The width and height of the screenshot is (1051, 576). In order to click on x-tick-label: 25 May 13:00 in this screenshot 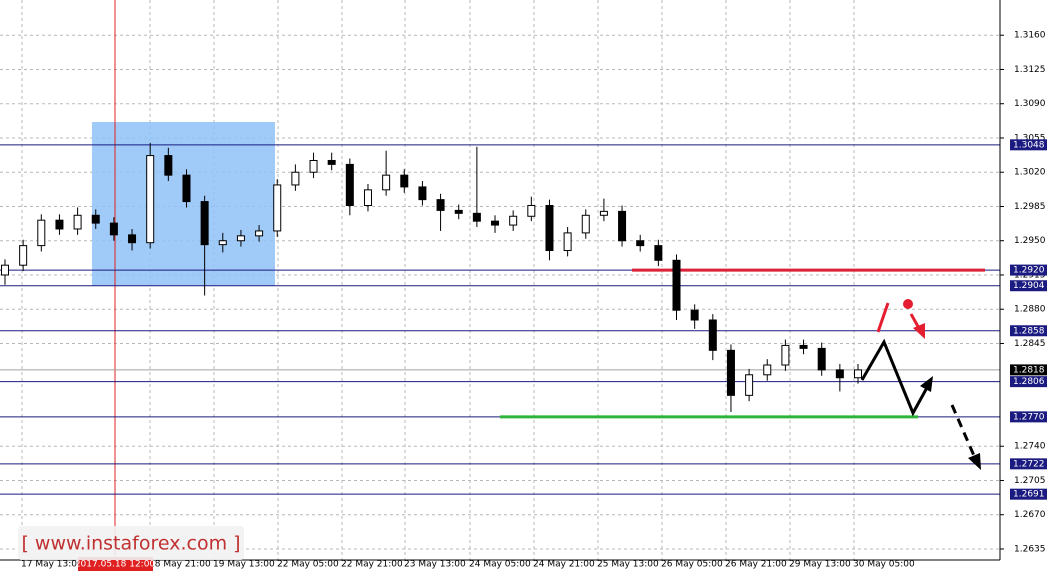, I will do `click(628, 565)`.